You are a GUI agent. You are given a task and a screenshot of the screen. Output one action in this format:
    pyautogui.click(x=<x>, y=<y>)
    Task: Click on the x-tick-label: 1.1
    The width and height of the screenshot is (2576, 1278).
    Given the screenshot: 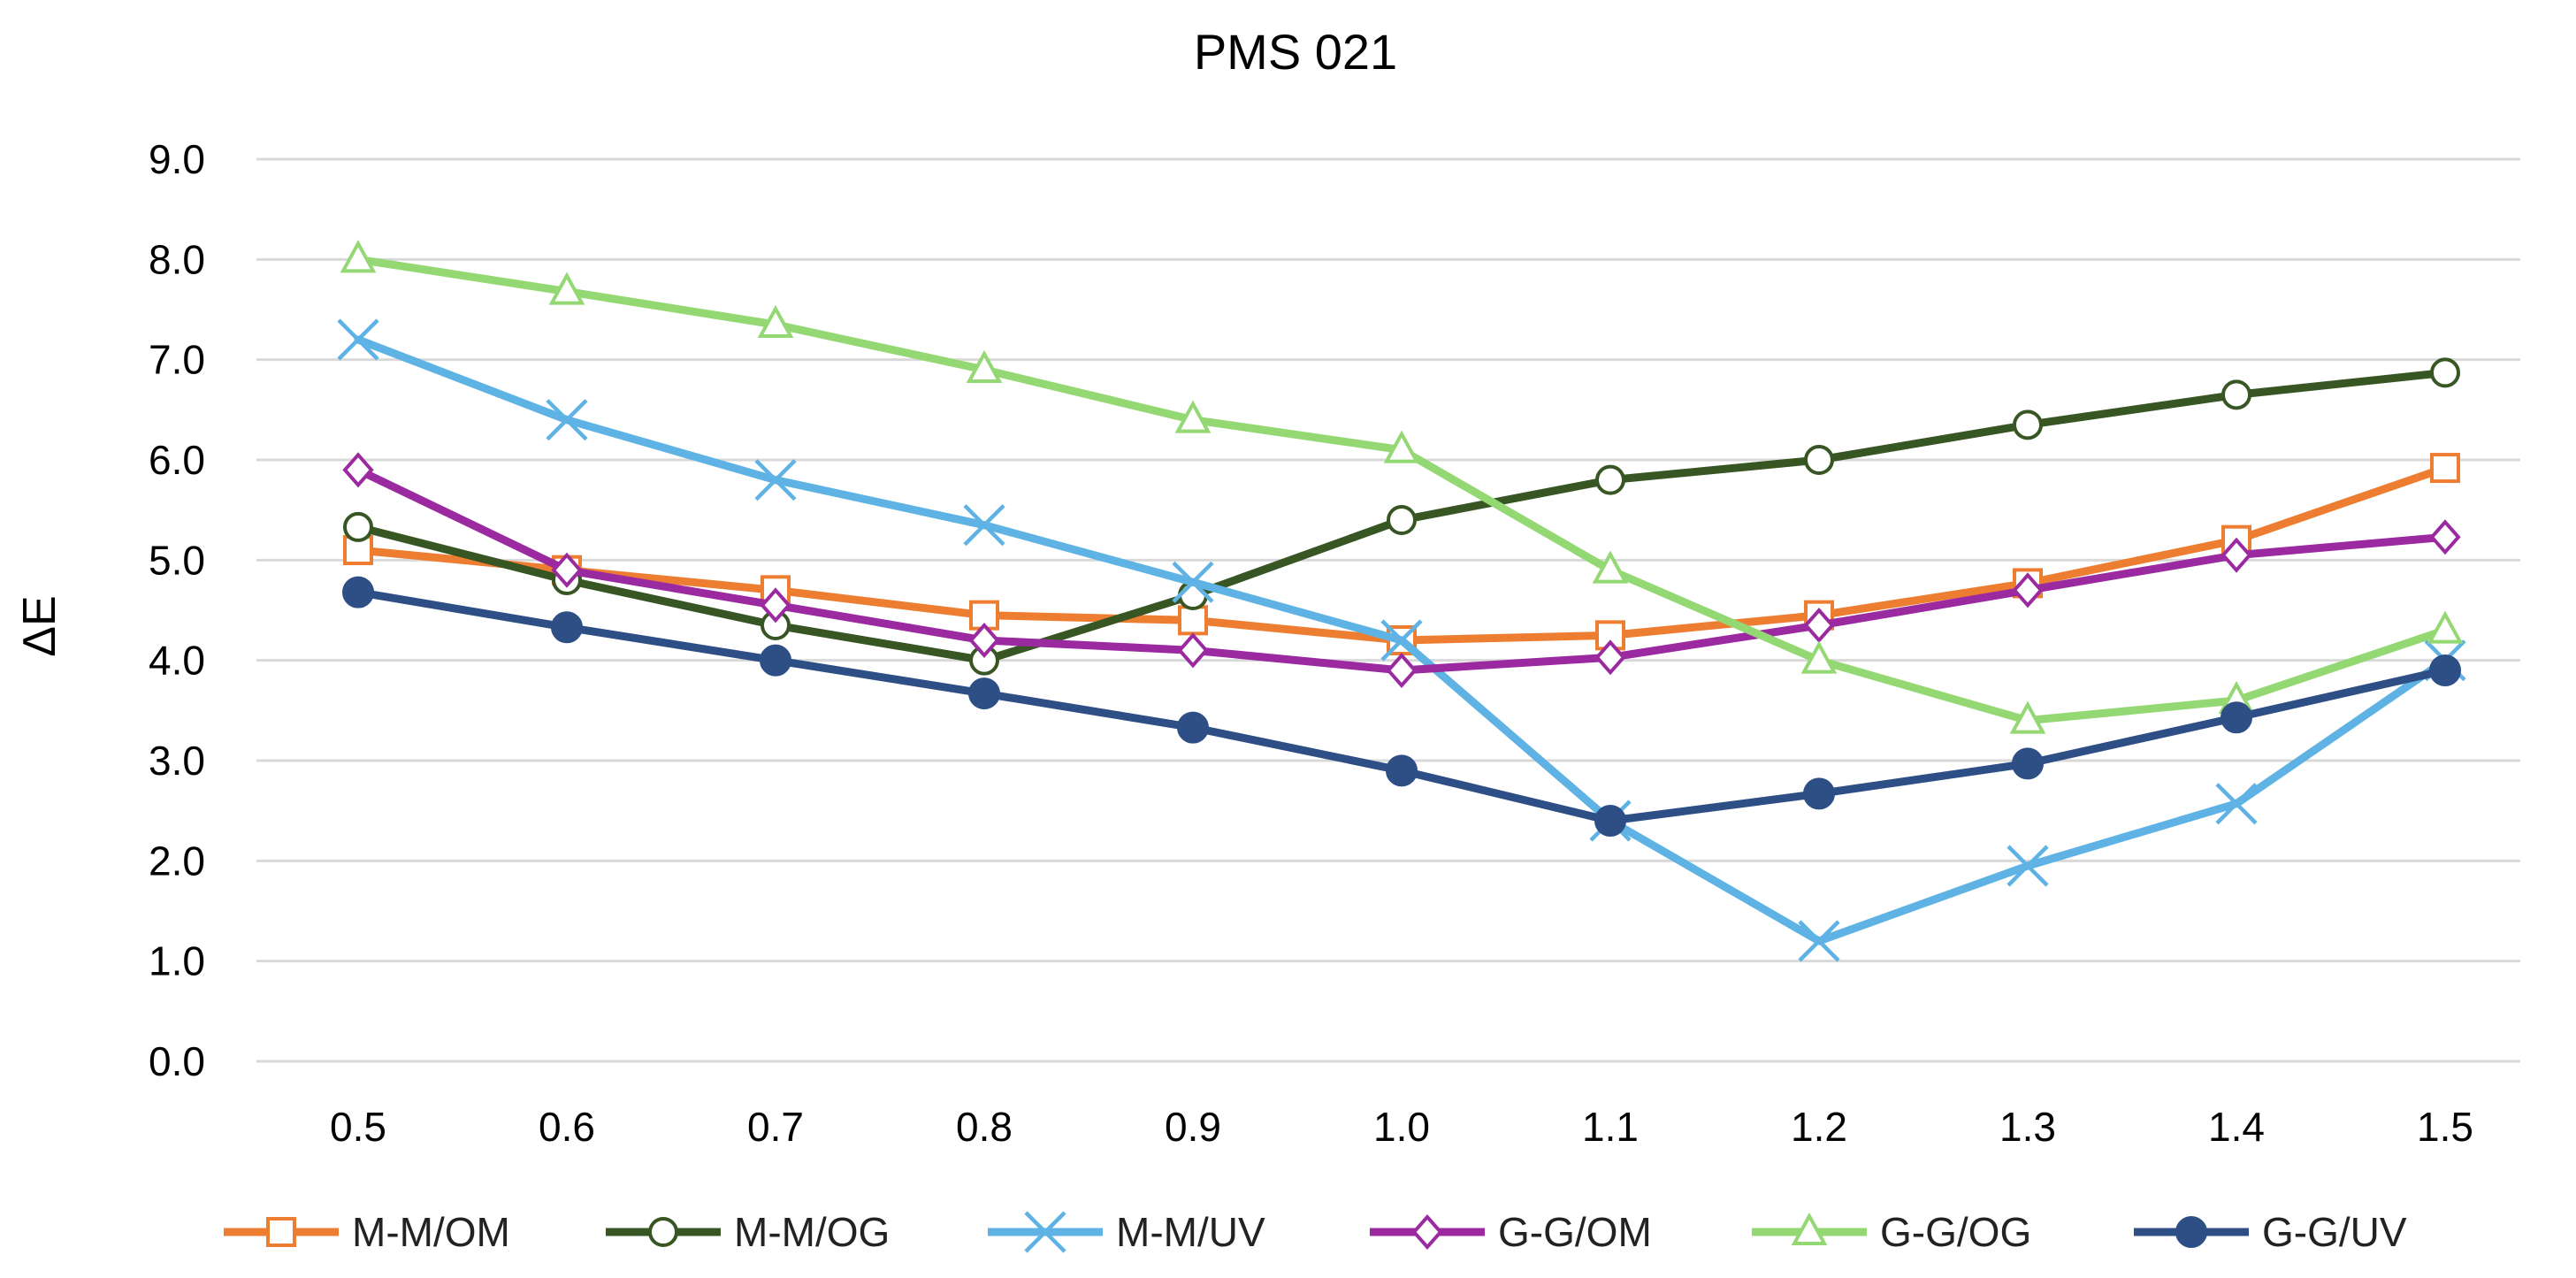 What is the action you would take?
    pyautogui.click(x=1611, y=1127)
    